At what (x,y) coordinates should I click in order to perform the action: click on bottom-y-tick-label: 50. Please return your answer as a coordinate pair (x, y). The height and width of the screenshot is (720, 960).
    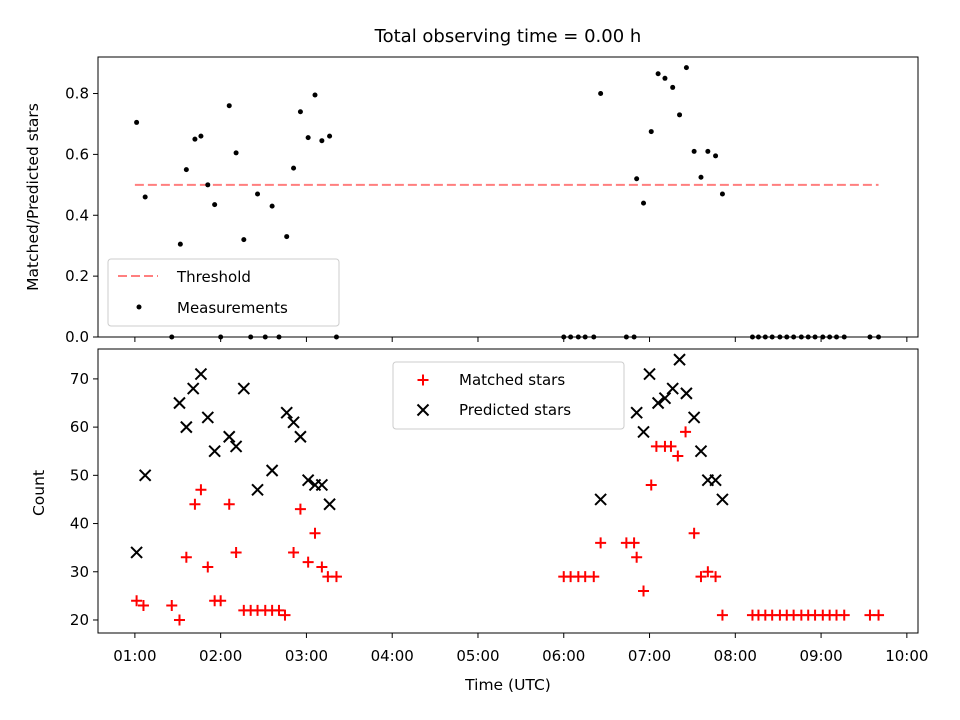
    Looking at the image, I should click on (79, 475).